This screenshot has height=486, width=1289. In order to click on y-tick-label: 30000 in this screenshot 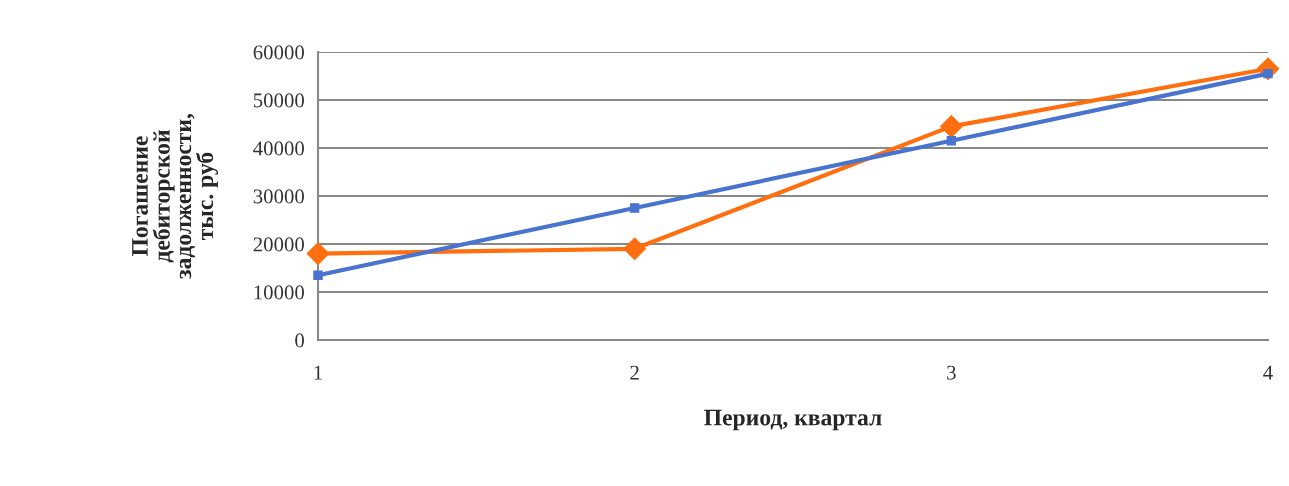, I will do `click(279, 196)`.